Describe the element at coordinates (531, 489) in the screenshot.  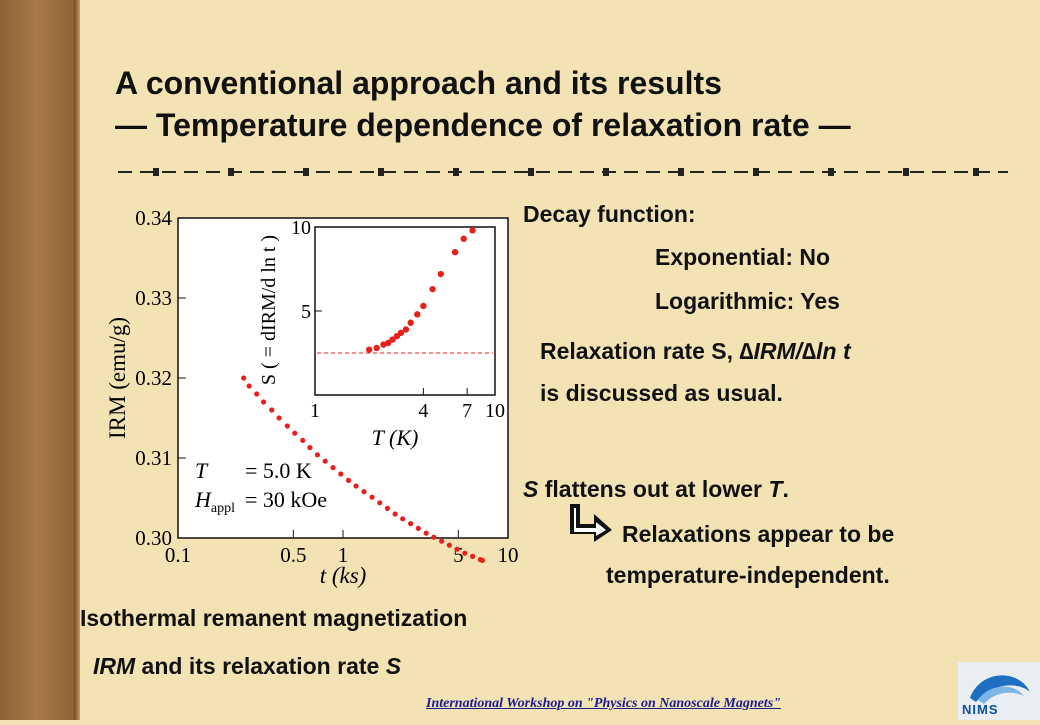
I see `flatten-s: S` at that location.